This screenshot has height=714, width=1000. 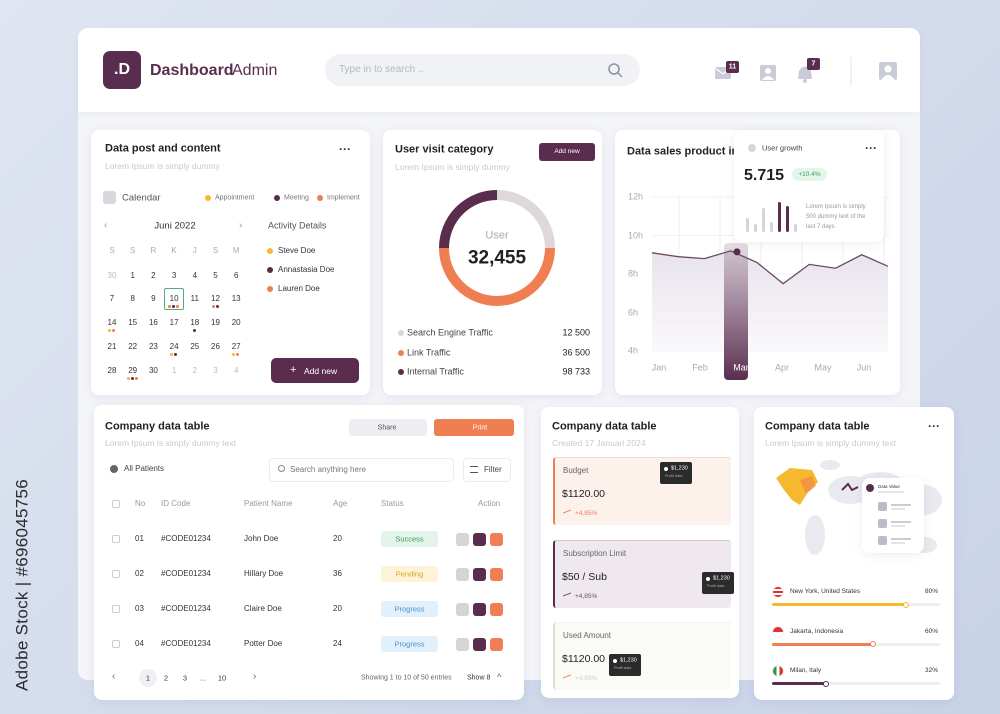 What do you see at coordinates (215, 346) in the screenshot?
I see `calendar-day: 26` at bounding box center [215, 346].